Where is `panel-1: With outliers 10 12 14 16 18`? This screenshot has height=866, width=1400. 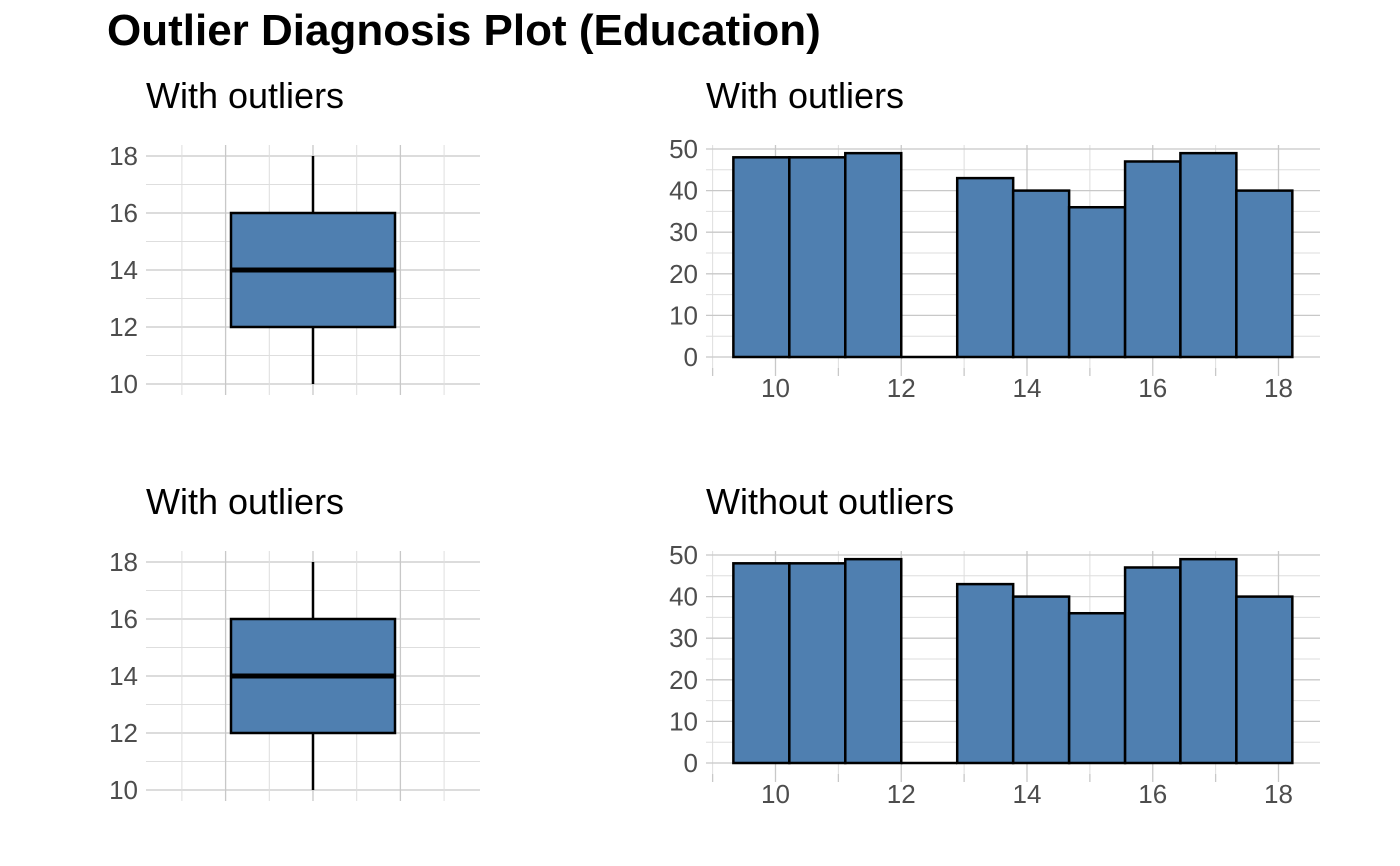
panel-1: With outliers 10 12 14 16 18 is located at coordinates (294, 237).